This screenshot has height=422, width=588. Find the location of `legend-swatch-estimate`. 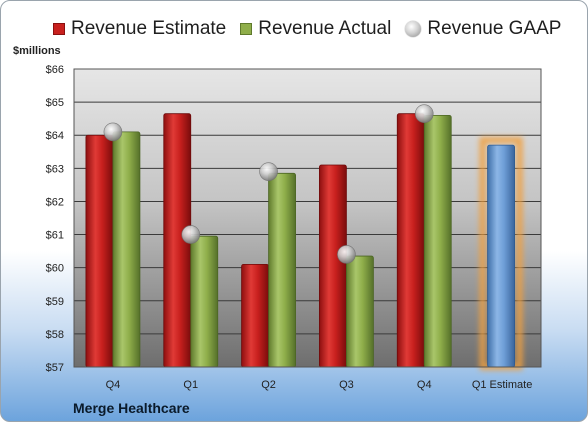

legend-swatch-estimate is located at coordinates (59, 29).